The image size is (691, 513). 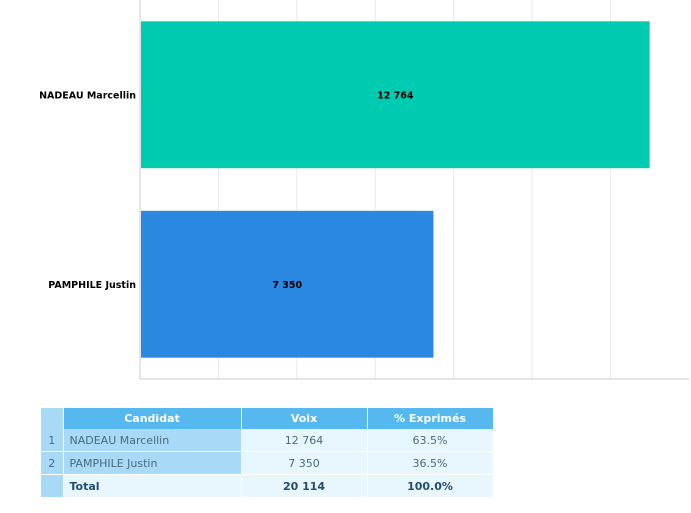 I want to click on row-rank: 1, so click(x=52, y=440).